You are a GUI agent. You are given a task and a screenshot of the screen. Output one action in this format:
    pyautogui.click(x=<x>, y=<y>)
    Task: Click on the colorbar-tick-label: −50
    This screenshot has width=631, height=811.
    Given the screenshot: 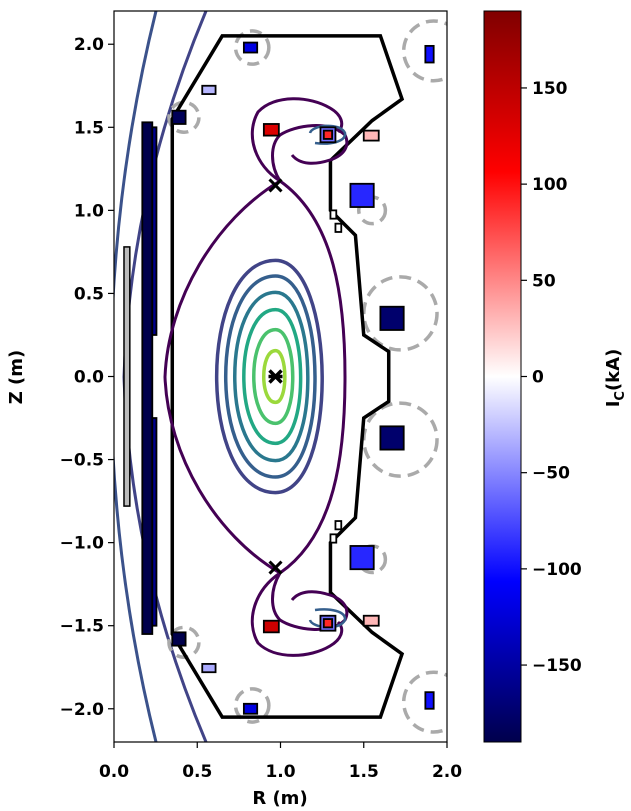 What is the action you would take?
    pyautogui.click(x=551, y=474)
    